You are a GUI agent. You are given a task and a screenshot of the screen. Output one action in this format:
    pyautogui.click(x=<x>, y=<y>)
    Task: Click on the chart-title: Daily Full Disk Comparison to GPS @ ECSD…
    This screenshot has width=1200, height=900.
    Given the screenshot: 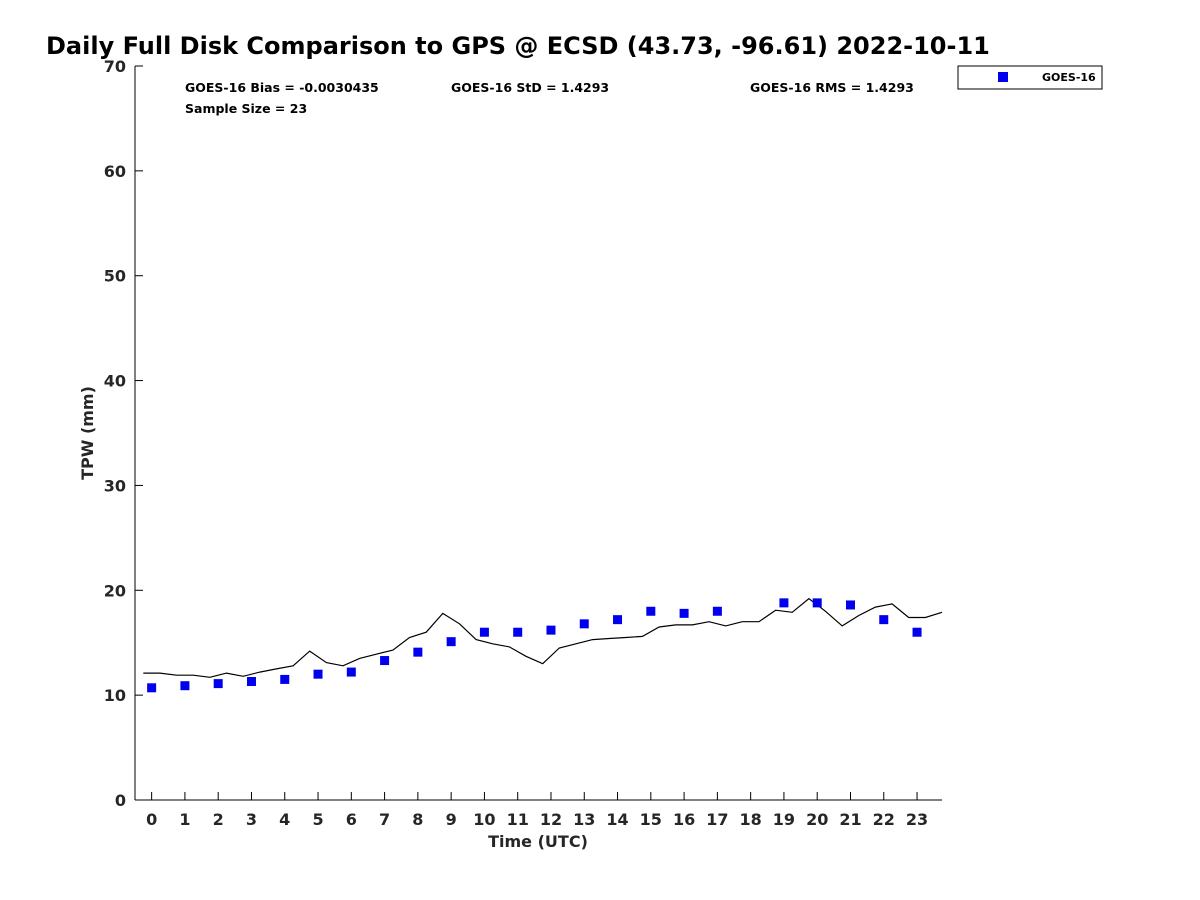 What is the action you would take?
    pyautogui.click(x=518, y=46)
    